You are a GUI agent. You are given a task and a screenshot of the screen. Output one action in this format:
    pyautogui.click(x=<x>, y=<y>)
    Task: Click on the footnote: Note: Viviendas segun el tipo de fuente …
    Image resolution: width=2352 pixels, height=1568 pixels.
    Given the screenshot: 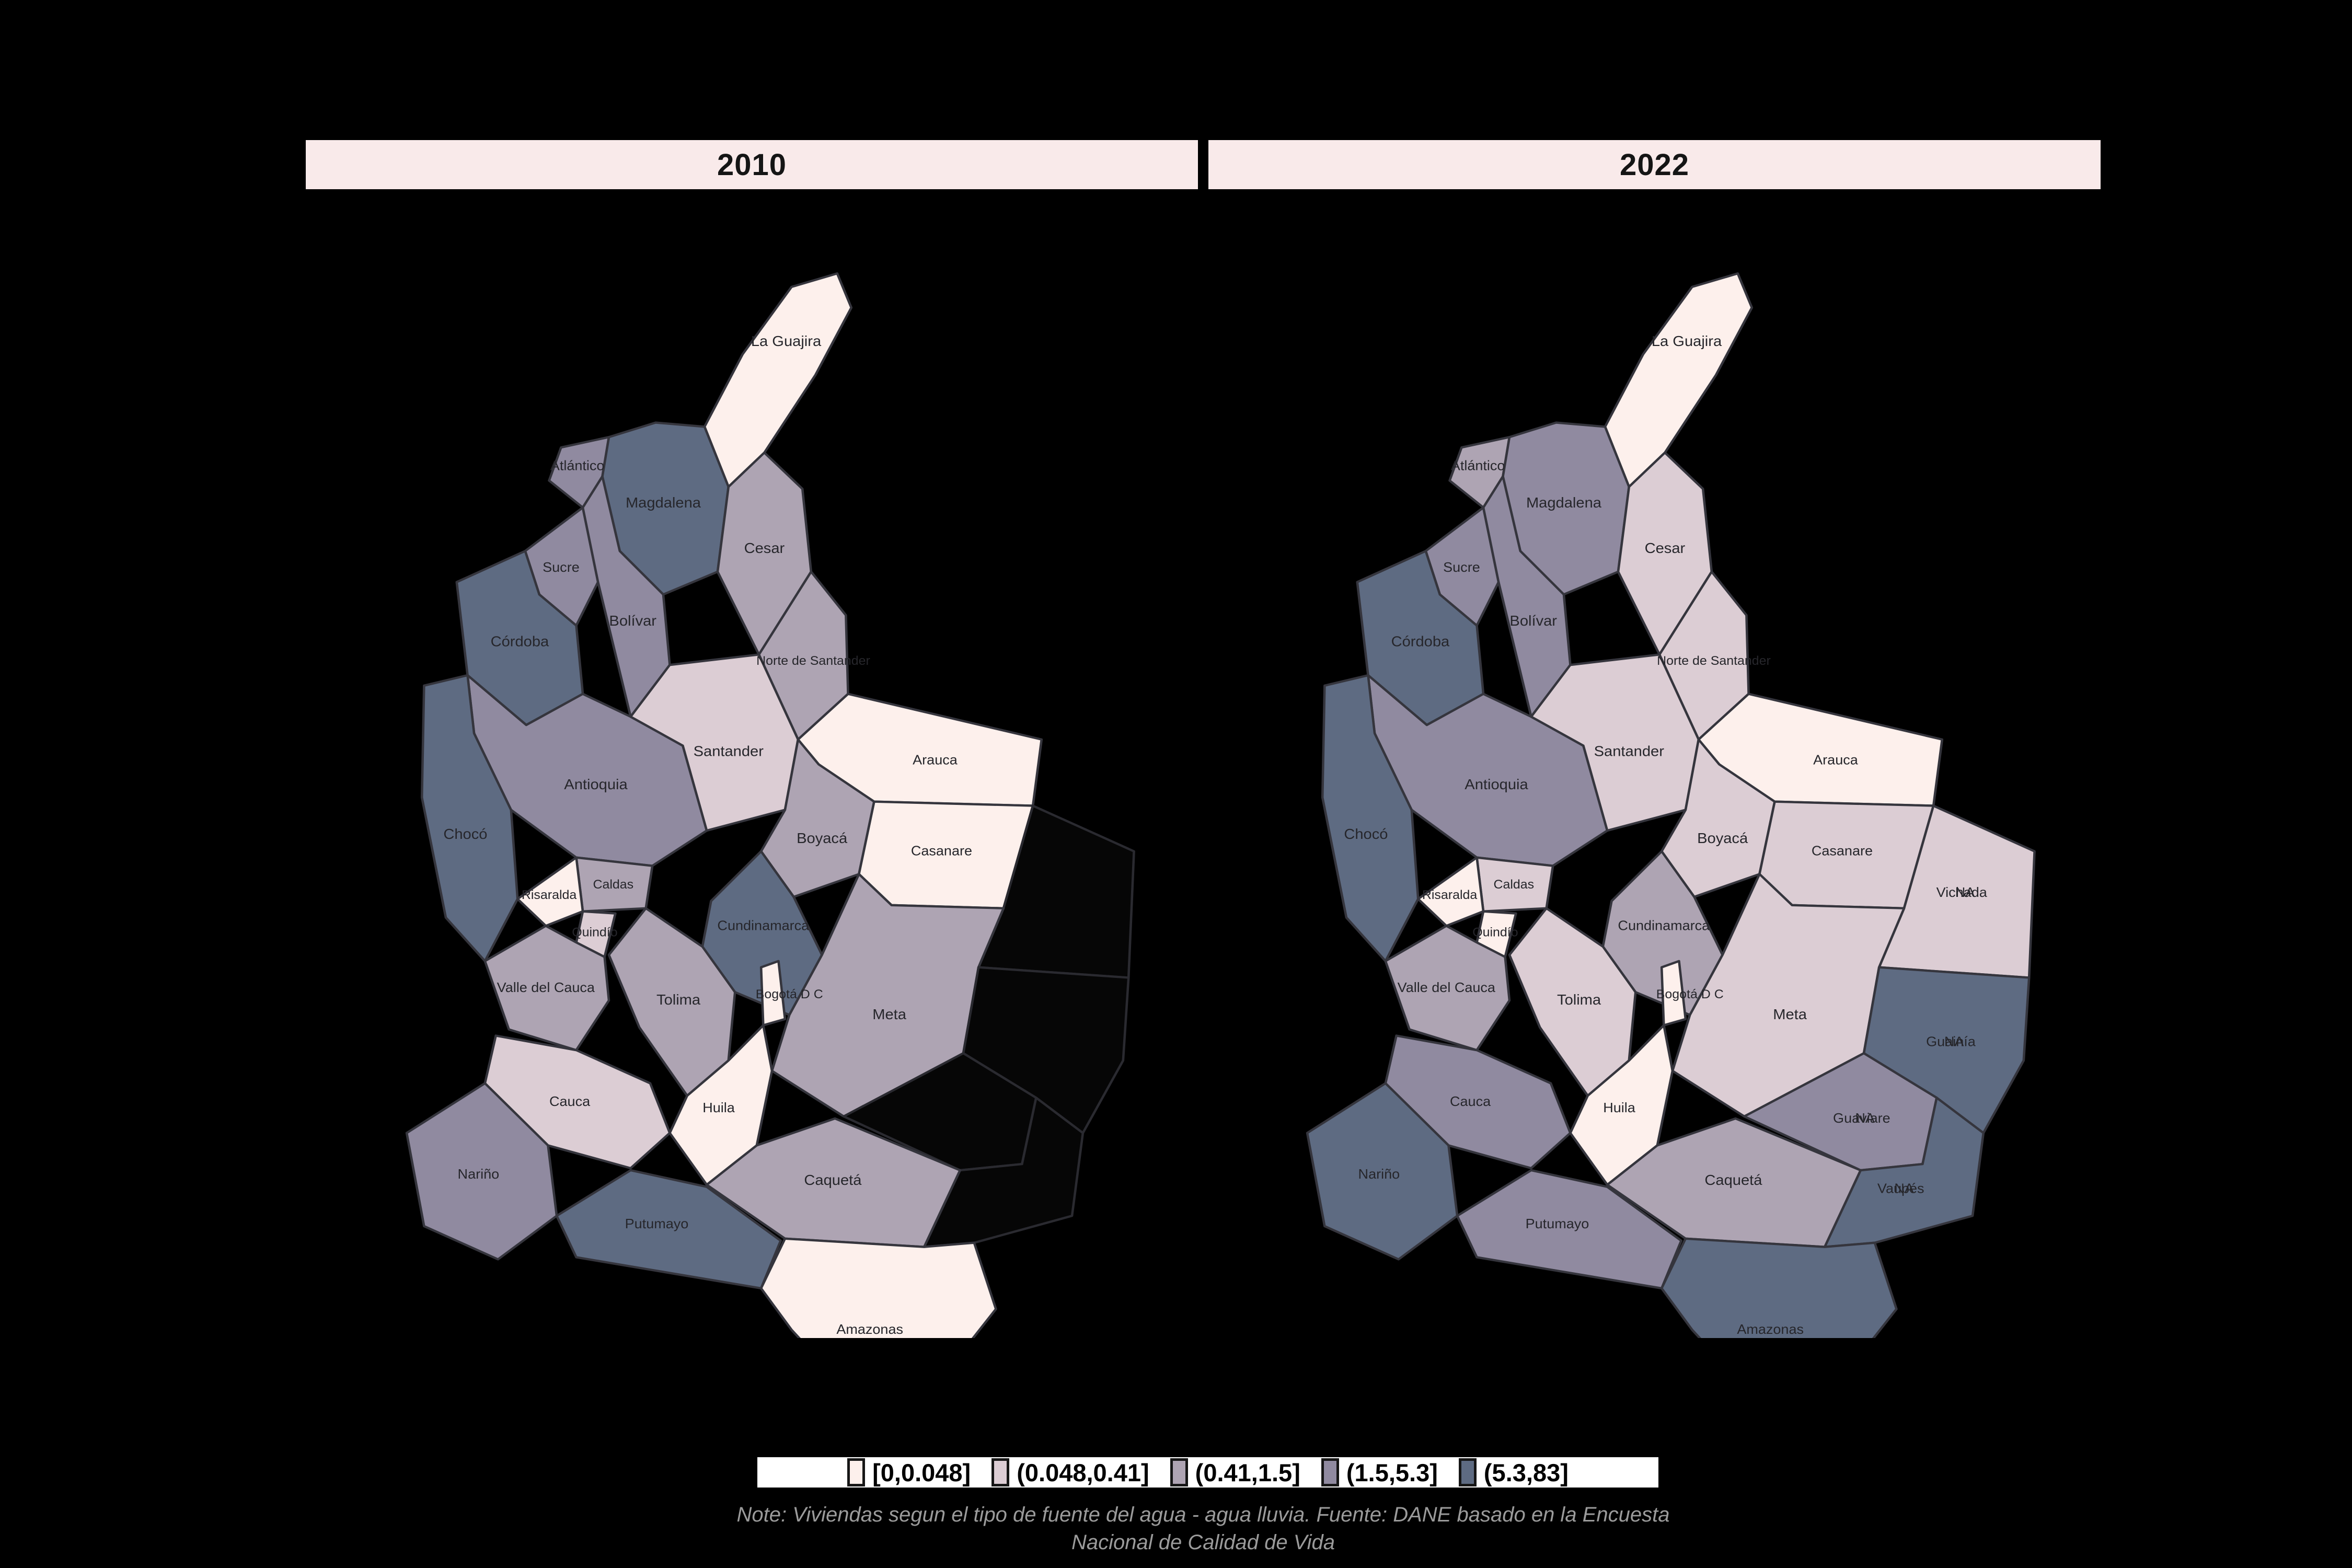 What is the action you would take?
    pyautogui.click(x=1203, y=1529)
    